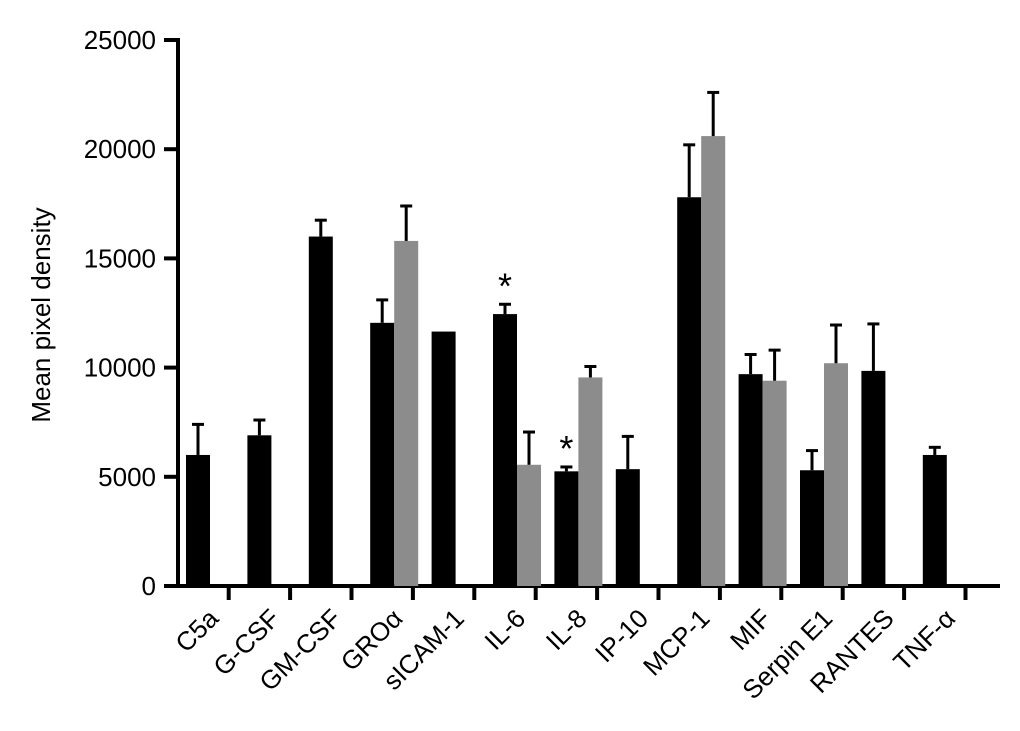 This screenshot has height=731, width=1020. What do you see at coordinates (504, 629) in the screenshot?
I see `x-tick-label-il-6: IL-6` at bounding box center [504, 629].